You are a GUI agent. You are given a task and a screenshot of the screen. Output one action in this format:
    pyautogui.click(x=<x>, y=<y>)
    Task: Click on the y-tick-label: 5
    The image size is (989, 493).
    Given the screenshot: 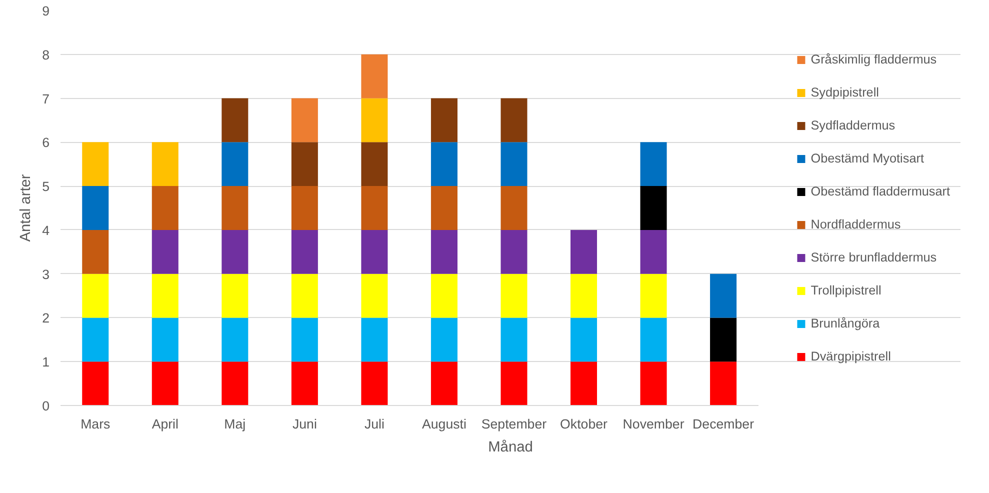 What is the action you would take?
    pyautogui.click(x=46, y=186)
    